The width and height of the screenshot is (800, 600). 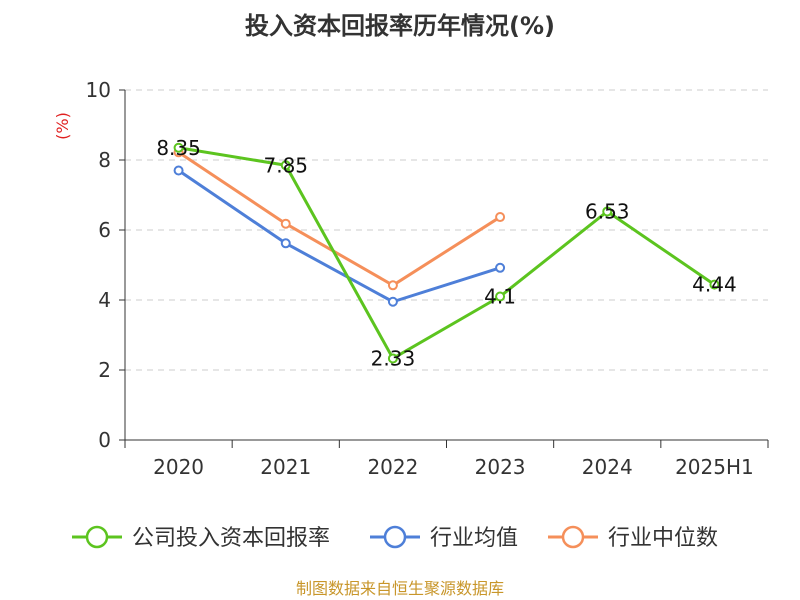 I want to click on data-label: 7.85, so click(x=285, y=165).